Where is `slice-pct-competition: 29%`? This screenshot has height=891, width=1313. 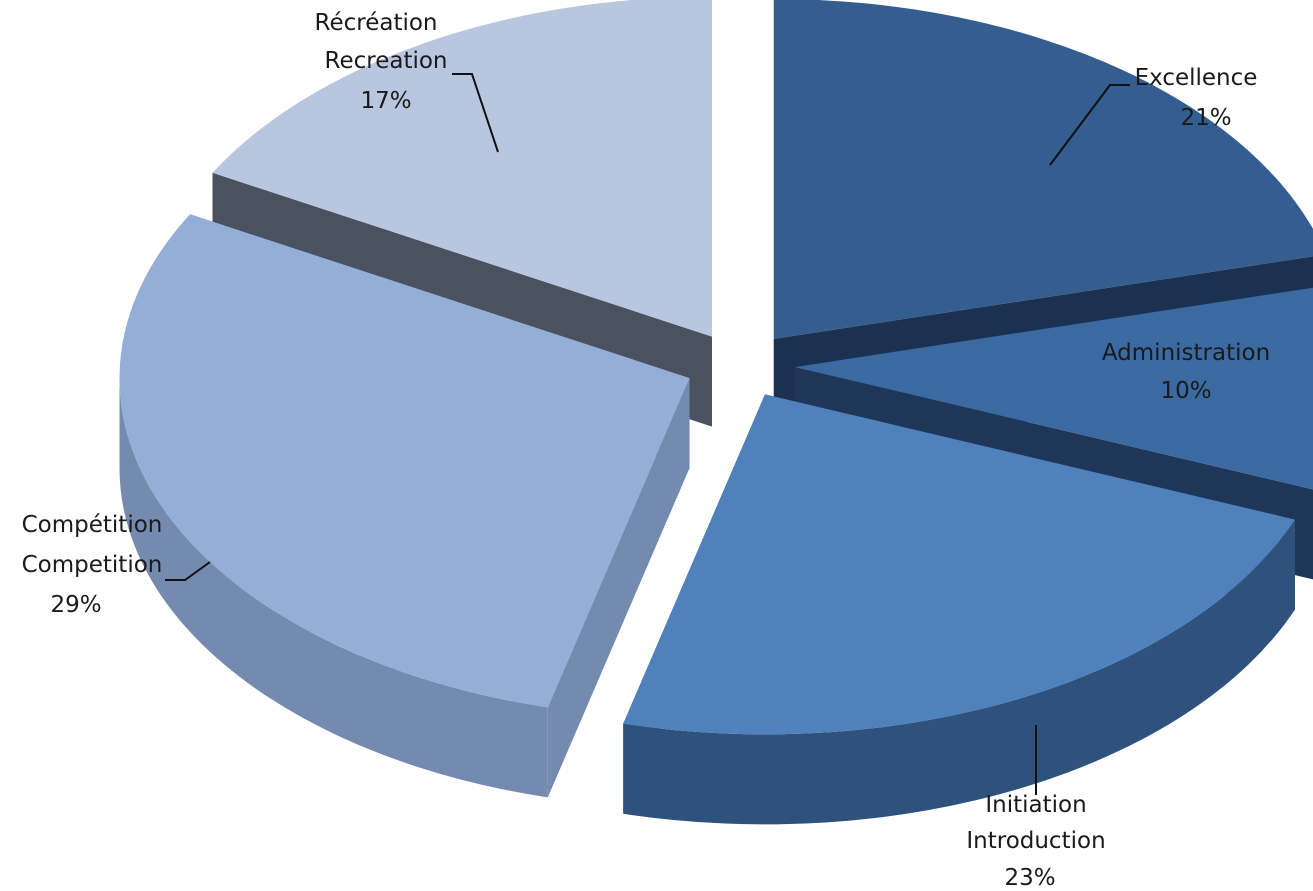
slice-pct-competition: 29% is located at coordinates (75, 605).